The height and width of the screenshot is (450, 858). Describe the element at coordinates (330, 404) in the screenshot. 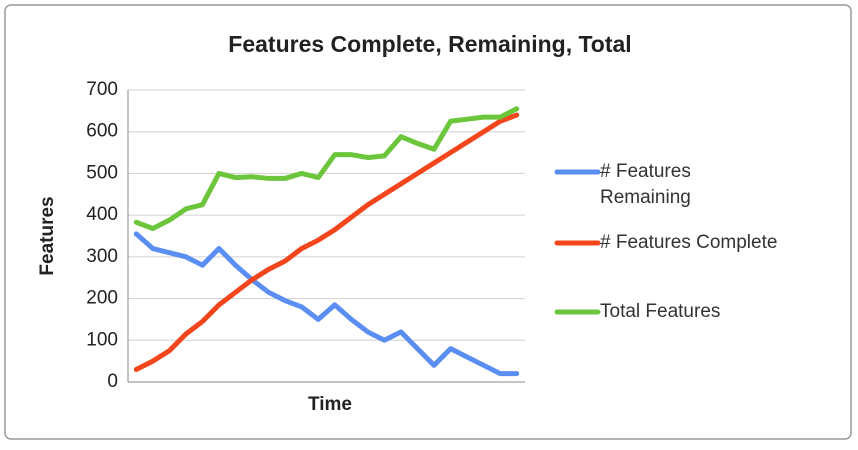

I see `x-axis-title: Time` at that location.